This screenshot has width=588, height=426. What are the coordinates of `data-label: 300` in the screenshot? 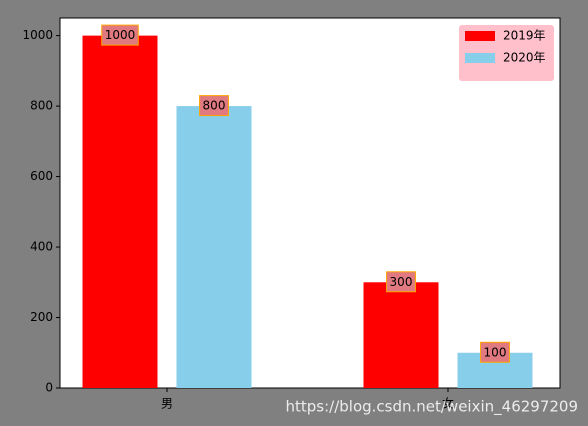 It's located at (401, 282).